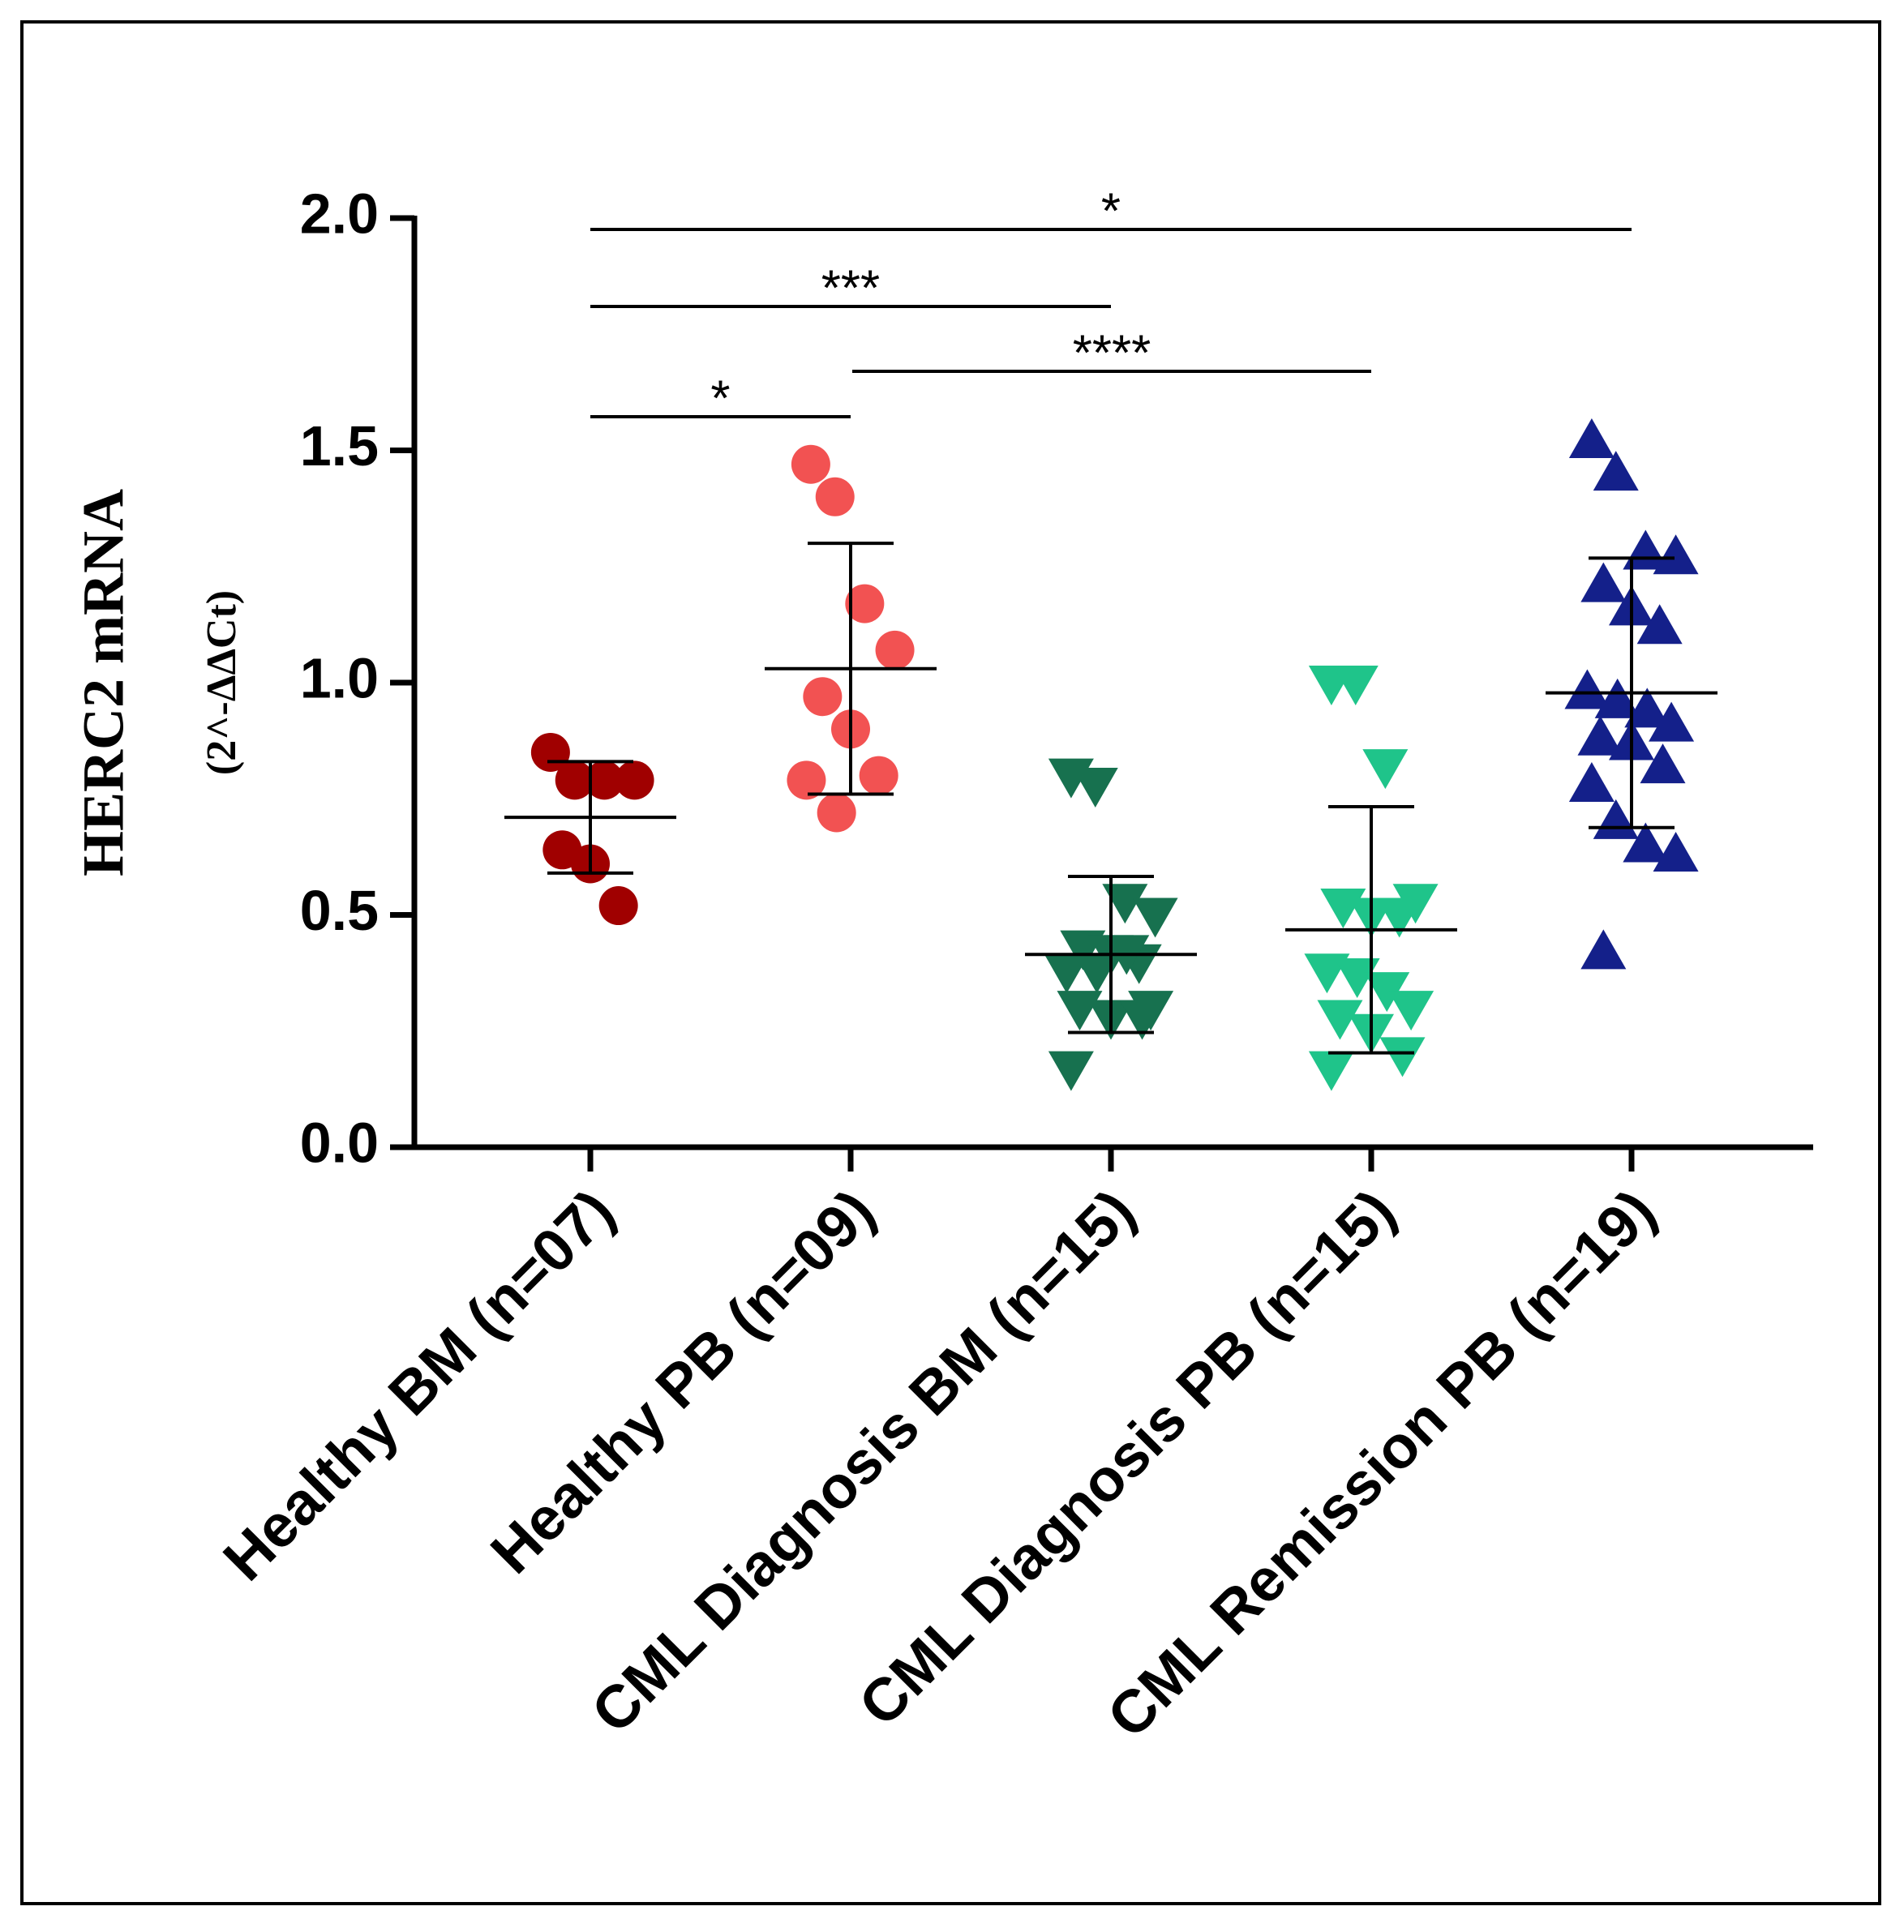 The height and width of the screenshot is (1932, 1904). What do you see at coordinates (850, 288) in the screenshot?
I see `significance-label: ***` at bounding box center [850, 288].